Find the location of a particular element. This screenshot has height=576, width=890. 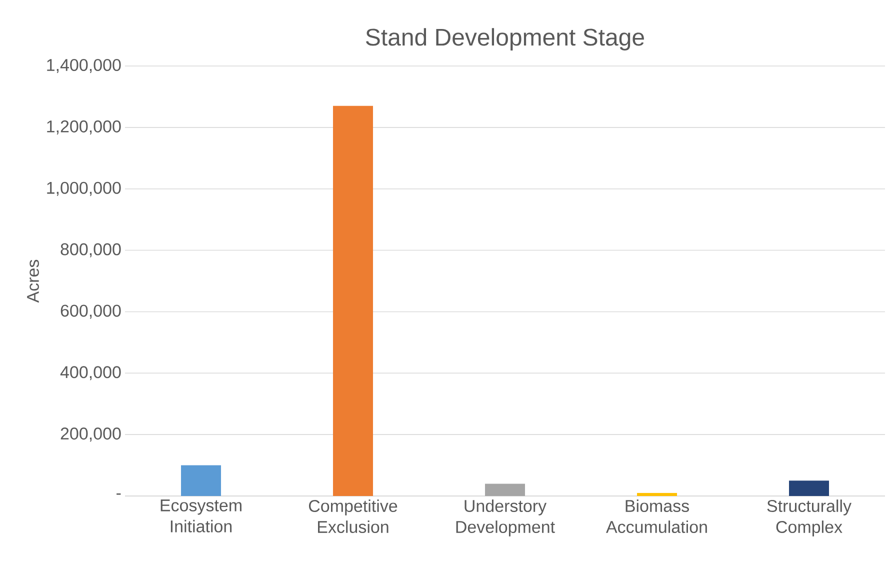

y-tick-label: 600,000 is located at coordinates (90, 311).